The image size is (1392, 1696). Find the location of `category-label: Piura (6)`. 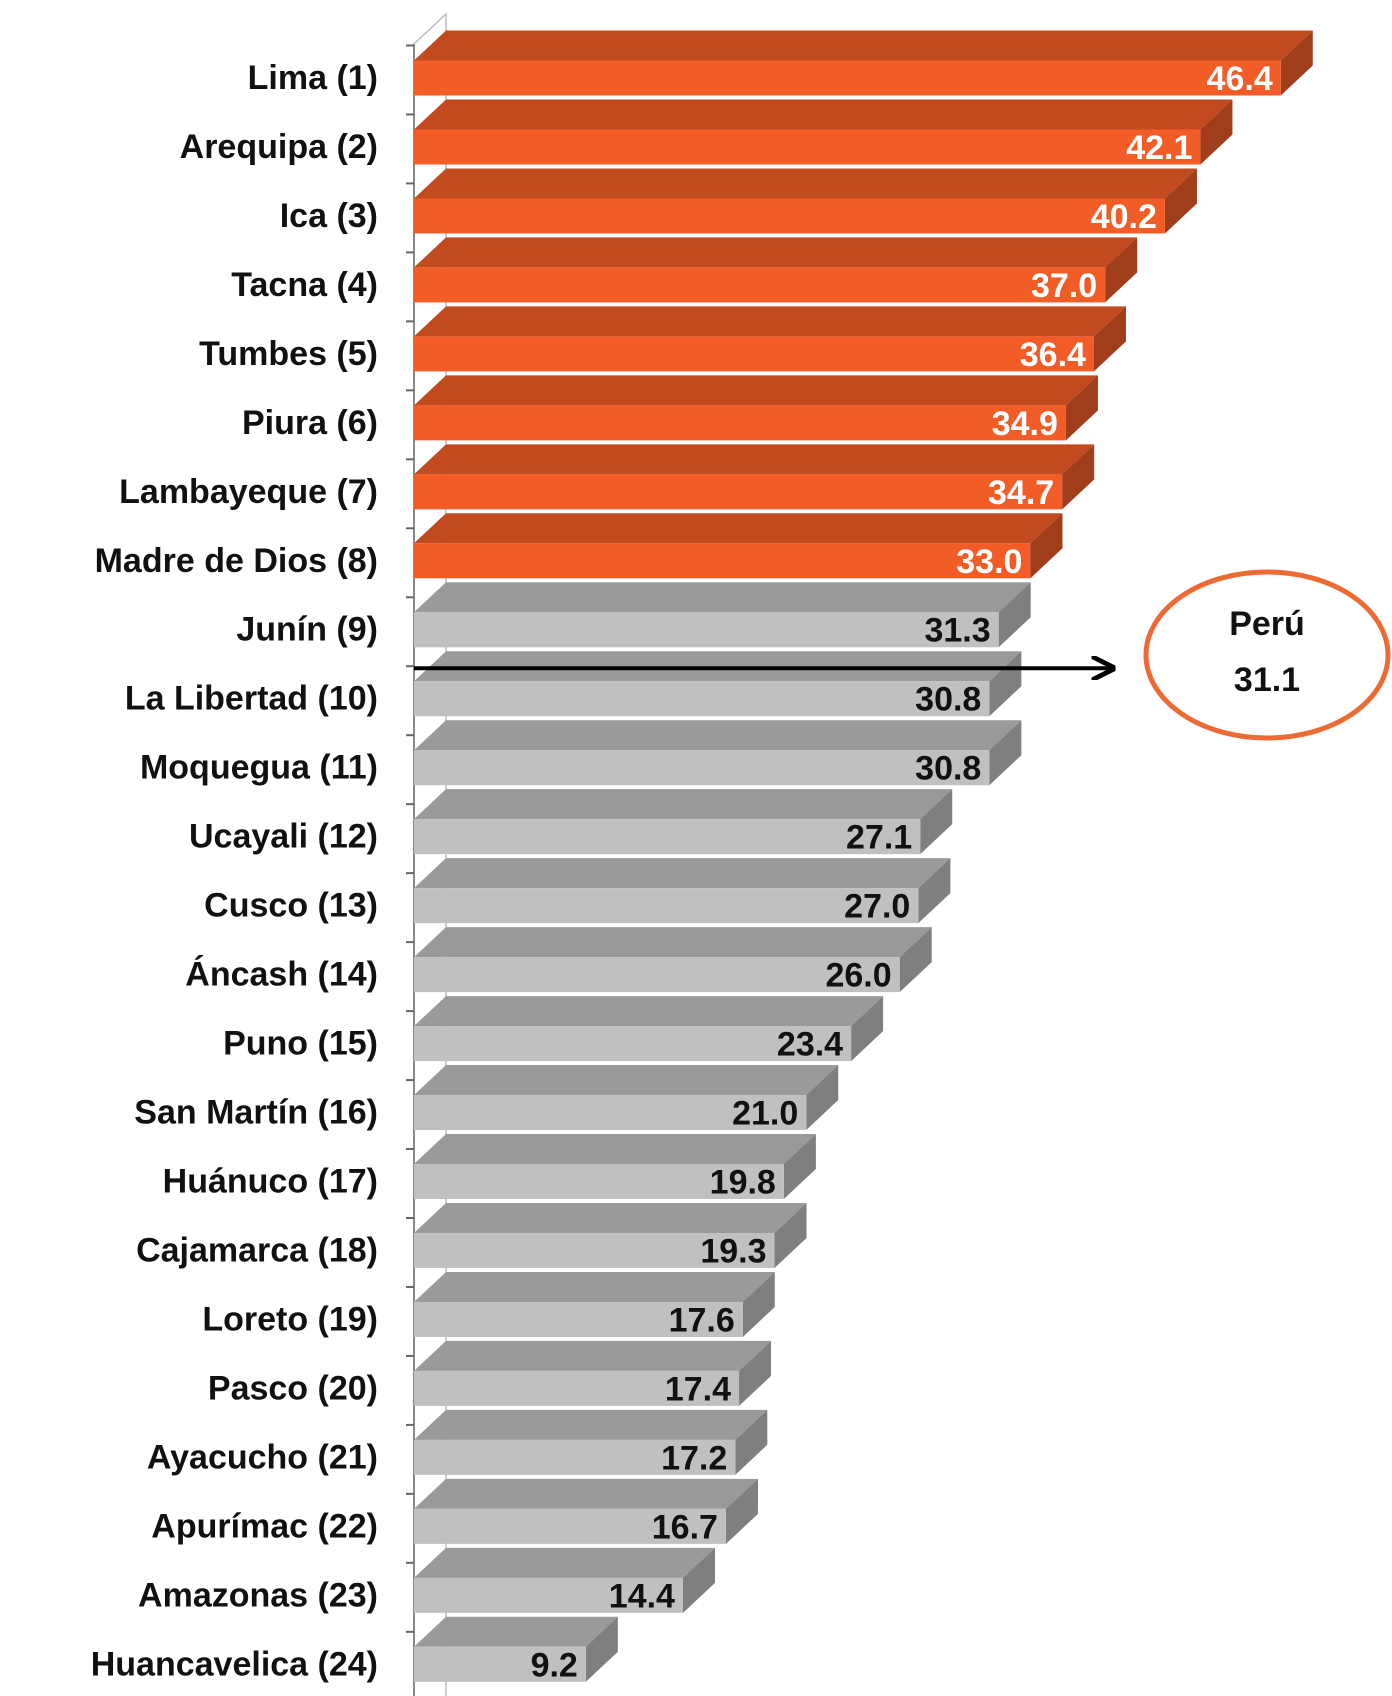

category-label: Piura (6) is located at coordinates (310, 423).